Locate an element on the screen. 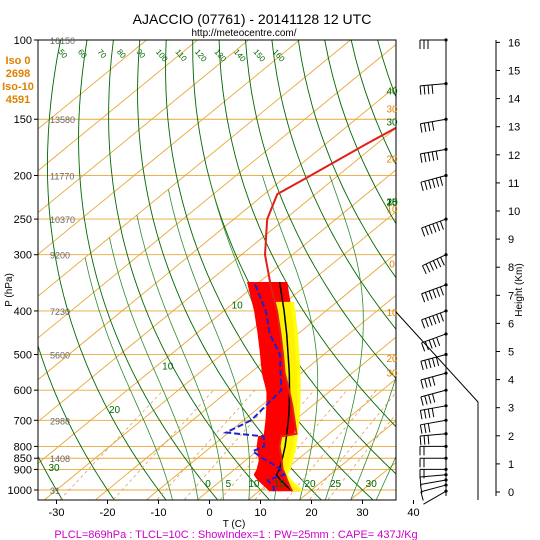 The image size is (540, 540). height-tick-label: 7 is located at coordinates (511, 296).